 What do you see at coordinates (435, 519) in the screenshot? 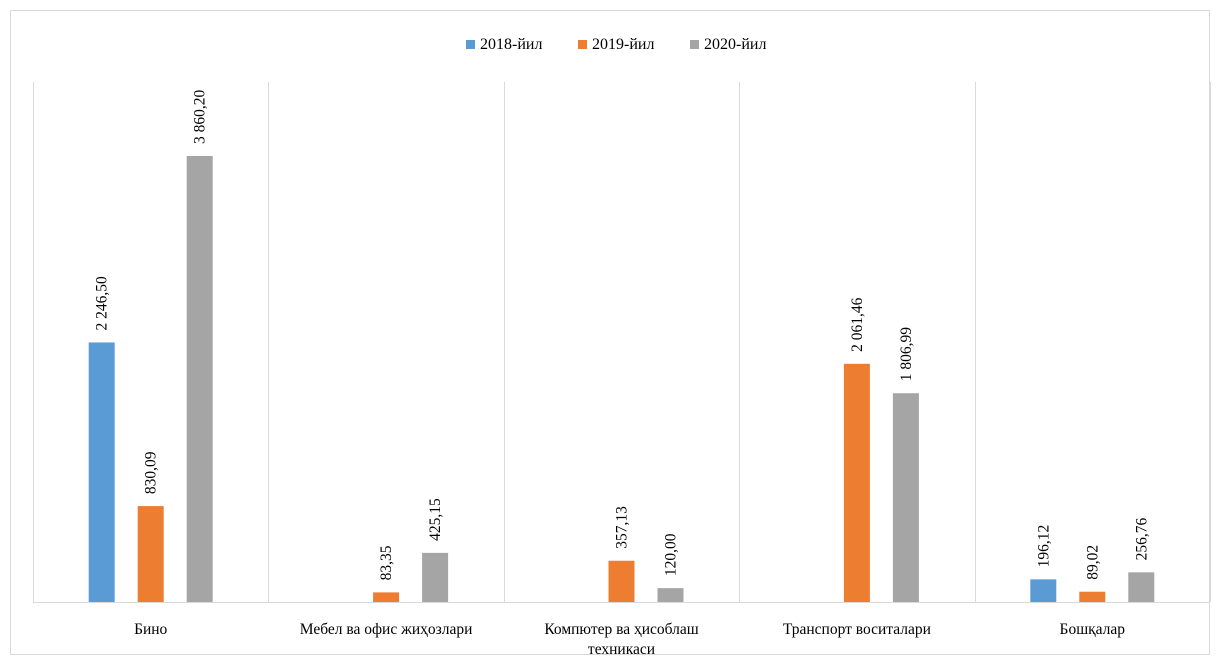
I see `data-label: 425,15` at bounding box center [435, 519].